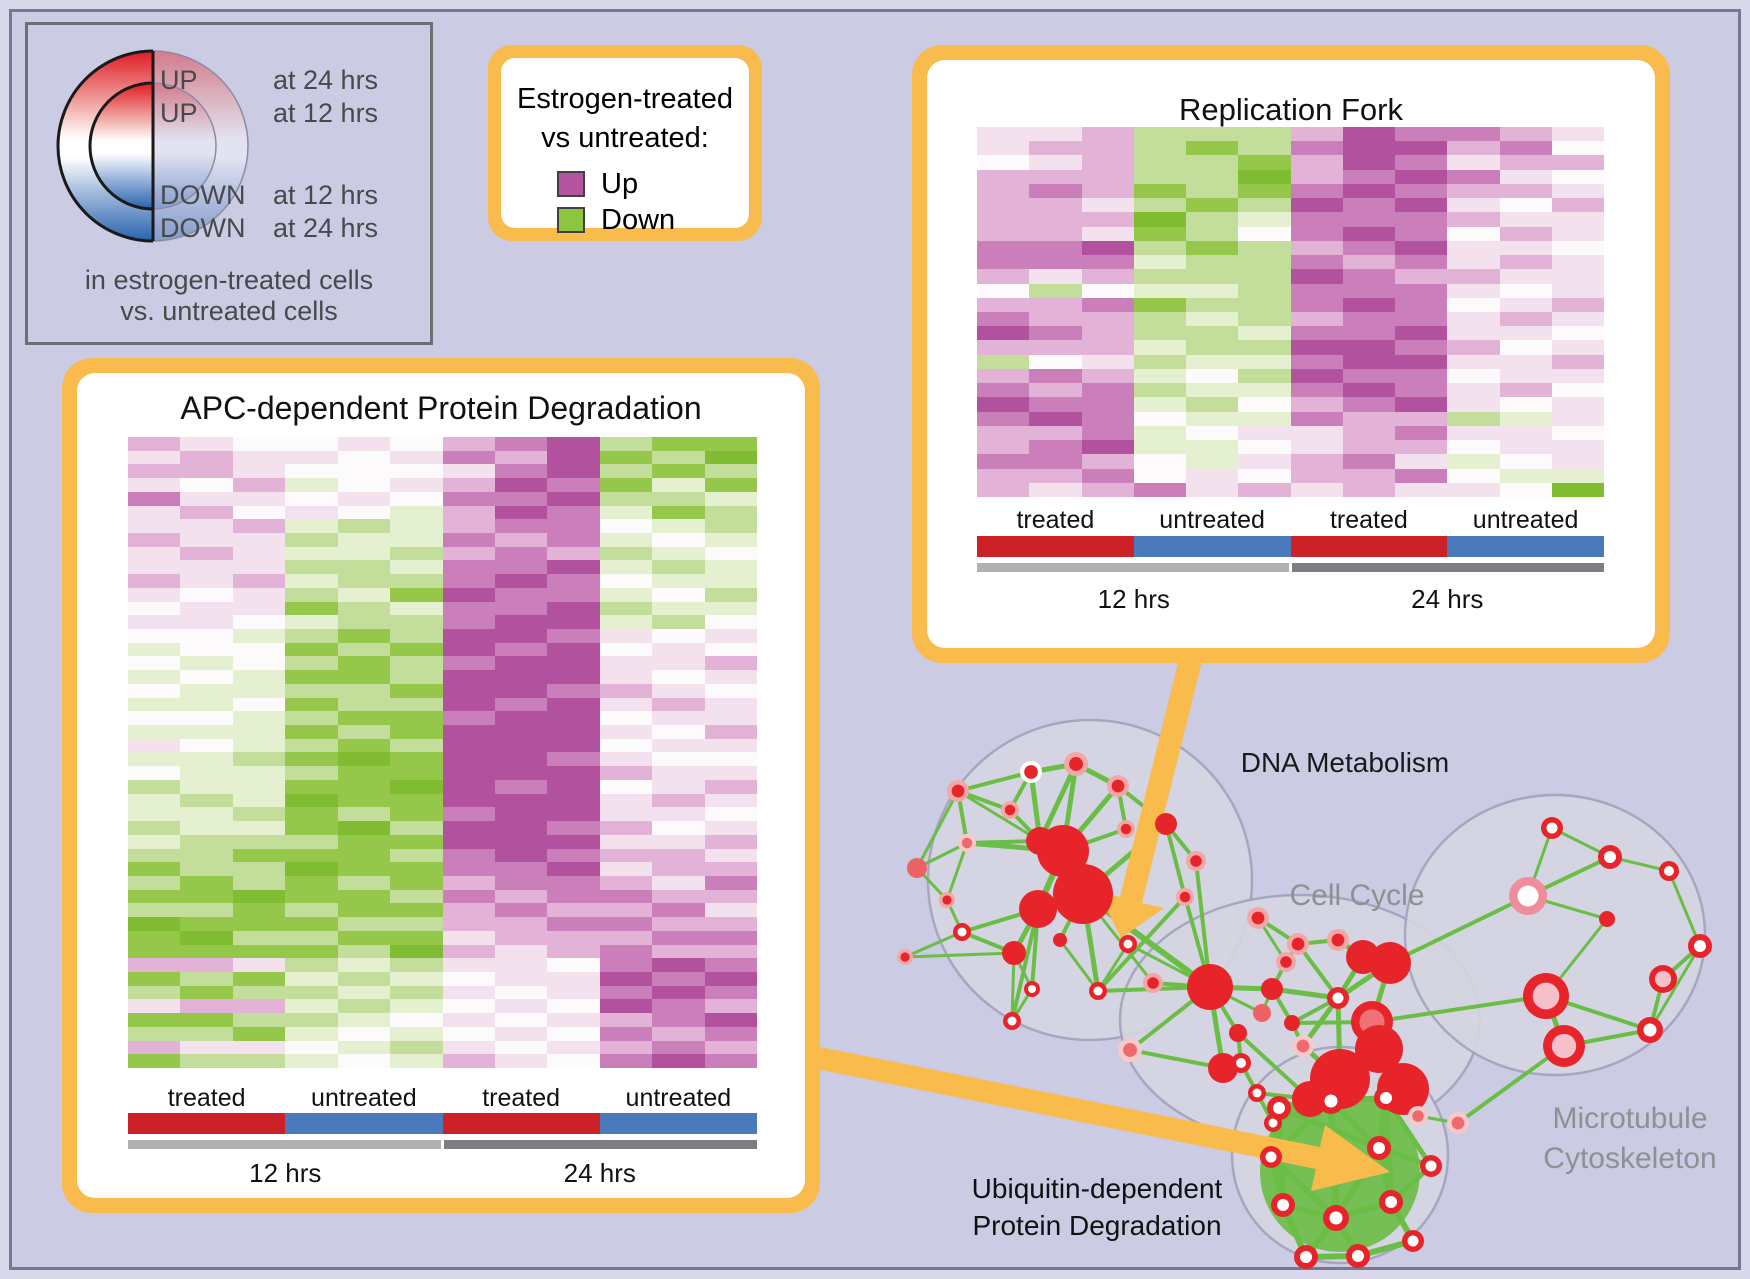  I want to click on cluster-label-ubiquitin-degradation: Ubiquitin-dependent Protein Degradation, so click(1097, 1207).